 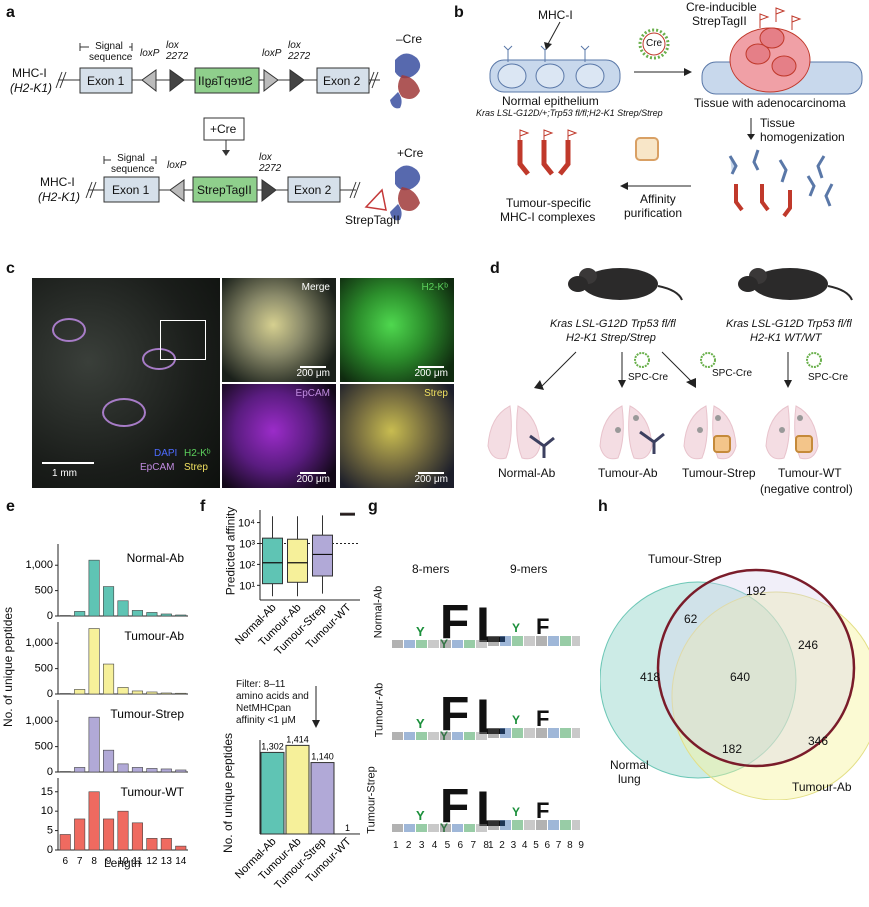 I want to click on g-row-tumour-strep: Tumour-Strep, so click(x=371, y=800).